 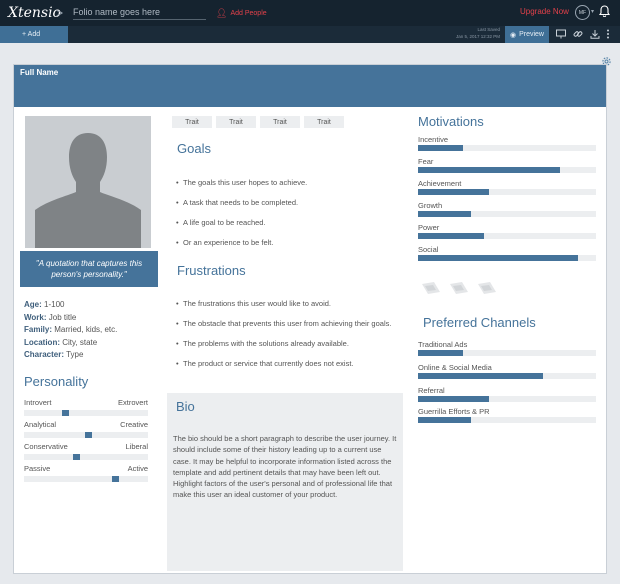 What do you see at coordinates (86, 473) in the screenshot?
I see `personality-slider: Passive Active` at bounding box center [86, 473].